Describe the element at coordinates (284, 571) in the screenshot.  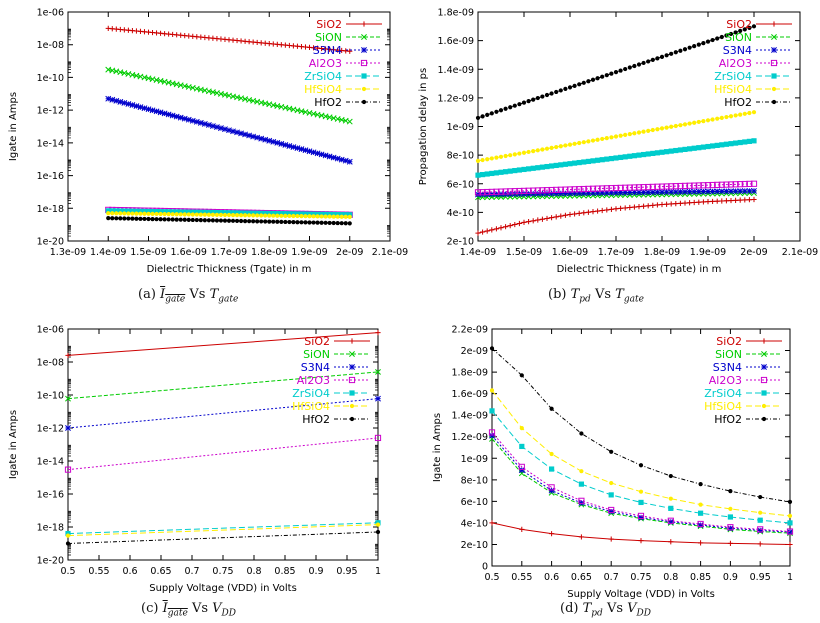
I see `x-tick-label: 0.85` at that location.